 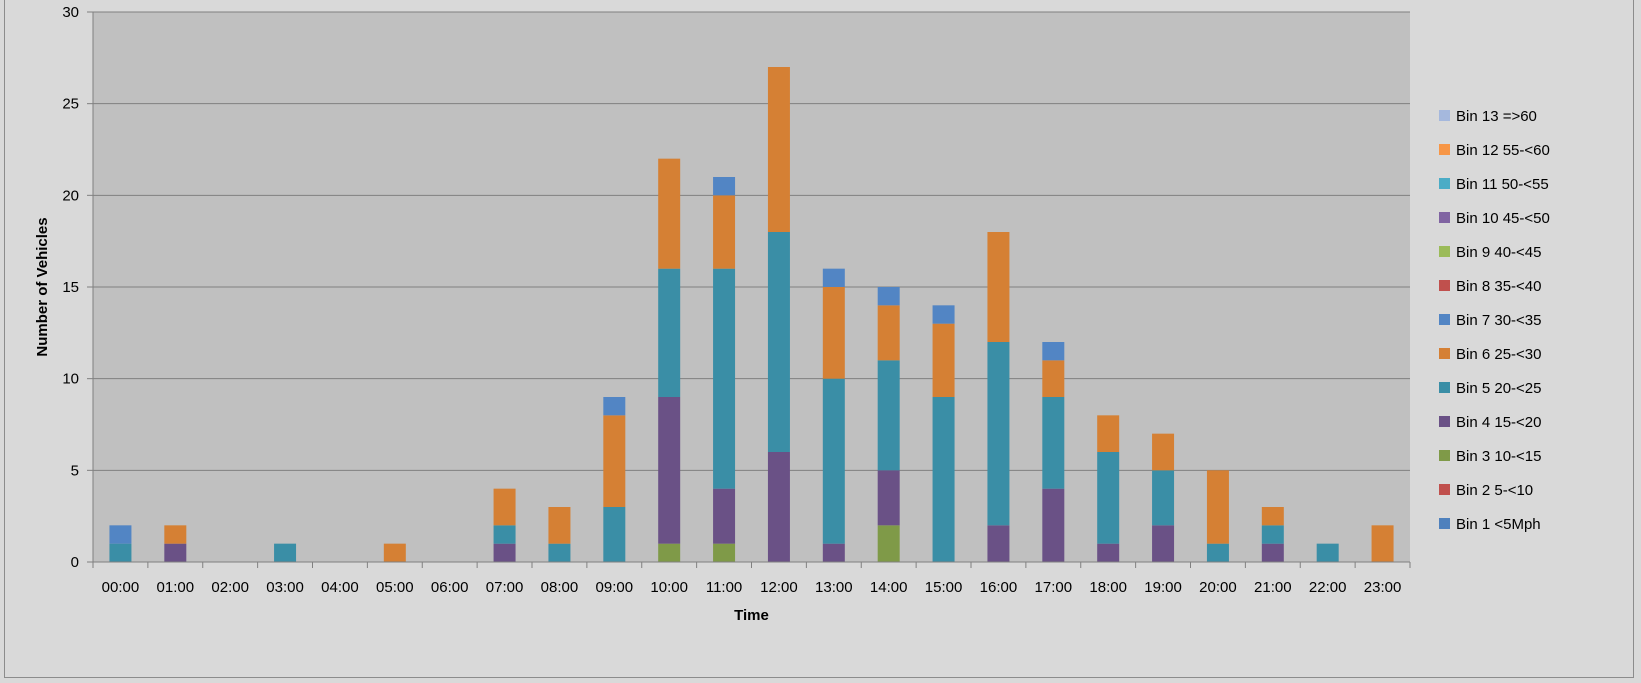 I want to click on x-tick-label: 07:00, so click(x=505, y=587).